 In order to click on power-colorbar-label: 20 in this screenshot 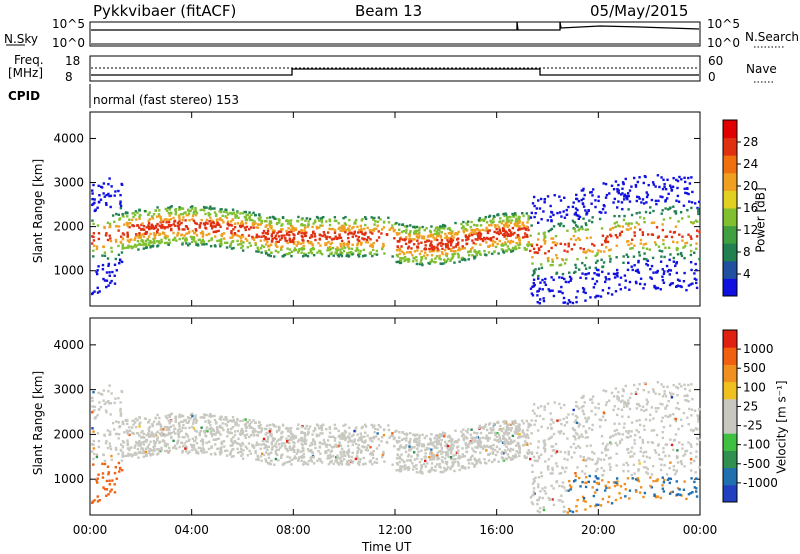, I will do `click(750, 186)`.